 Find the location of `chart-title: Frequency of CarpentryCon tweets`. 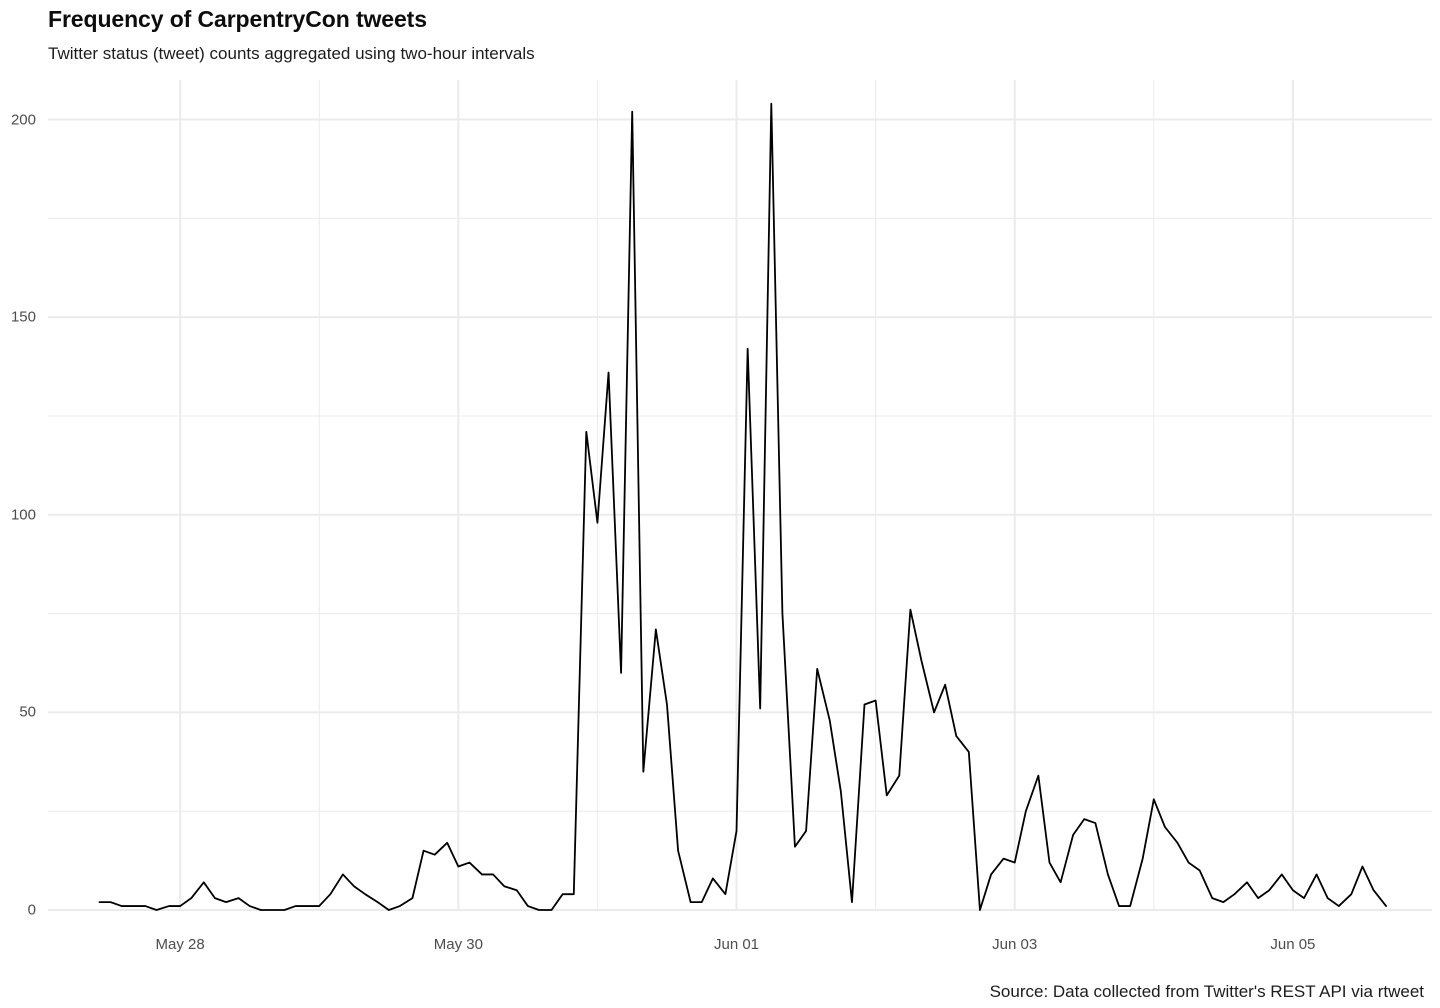

chart-title: Frequency of CarpentryCon tweets is located at coordinates (237, 19).